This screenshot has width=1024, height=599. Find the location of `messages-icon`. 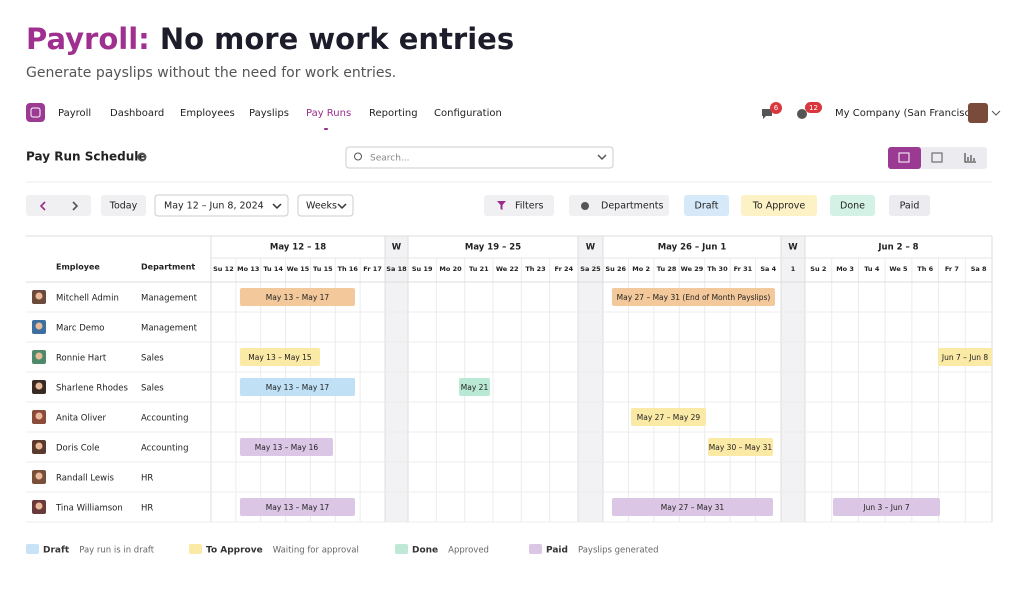

messages-icon is located at coordinates (767, 114).